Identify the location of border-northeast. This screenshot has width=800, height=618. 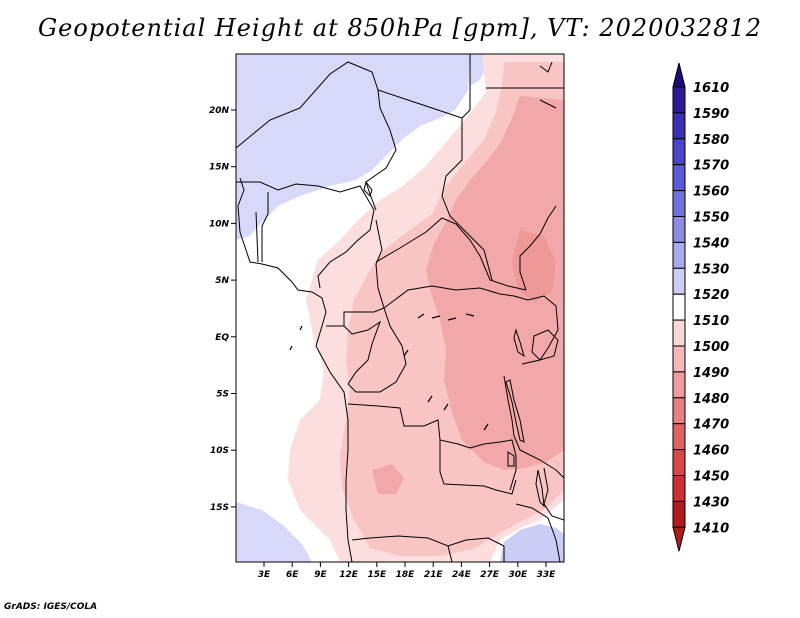
(538, 248).